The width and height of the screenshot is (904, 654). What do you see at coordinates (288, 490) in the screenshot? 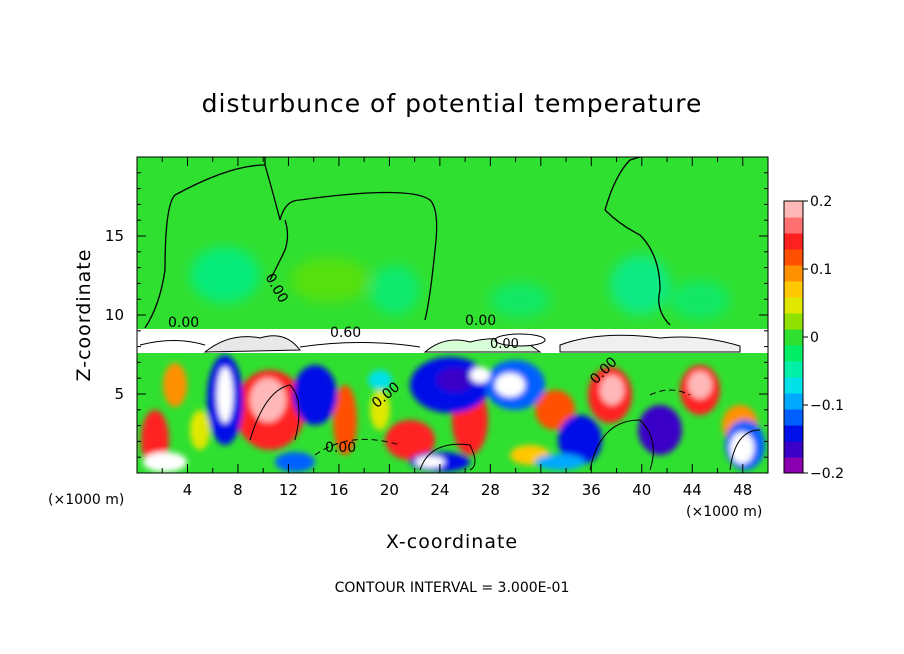
I see `x-tick-label: 12` at bounding box center [288, 490].